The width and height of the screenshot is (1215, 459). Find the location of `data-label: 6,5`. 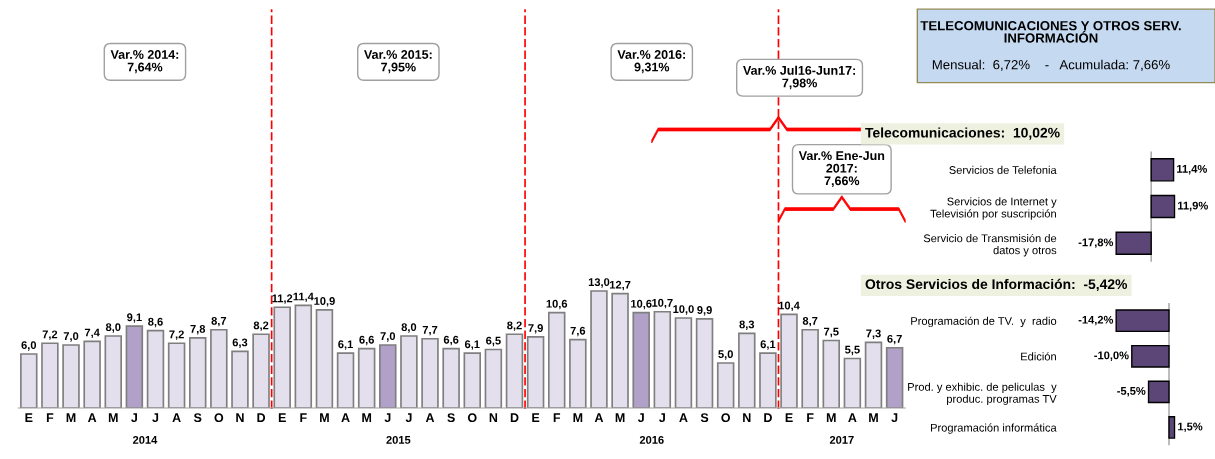

data-label: 6,5 is located at coordinates (493, 341).